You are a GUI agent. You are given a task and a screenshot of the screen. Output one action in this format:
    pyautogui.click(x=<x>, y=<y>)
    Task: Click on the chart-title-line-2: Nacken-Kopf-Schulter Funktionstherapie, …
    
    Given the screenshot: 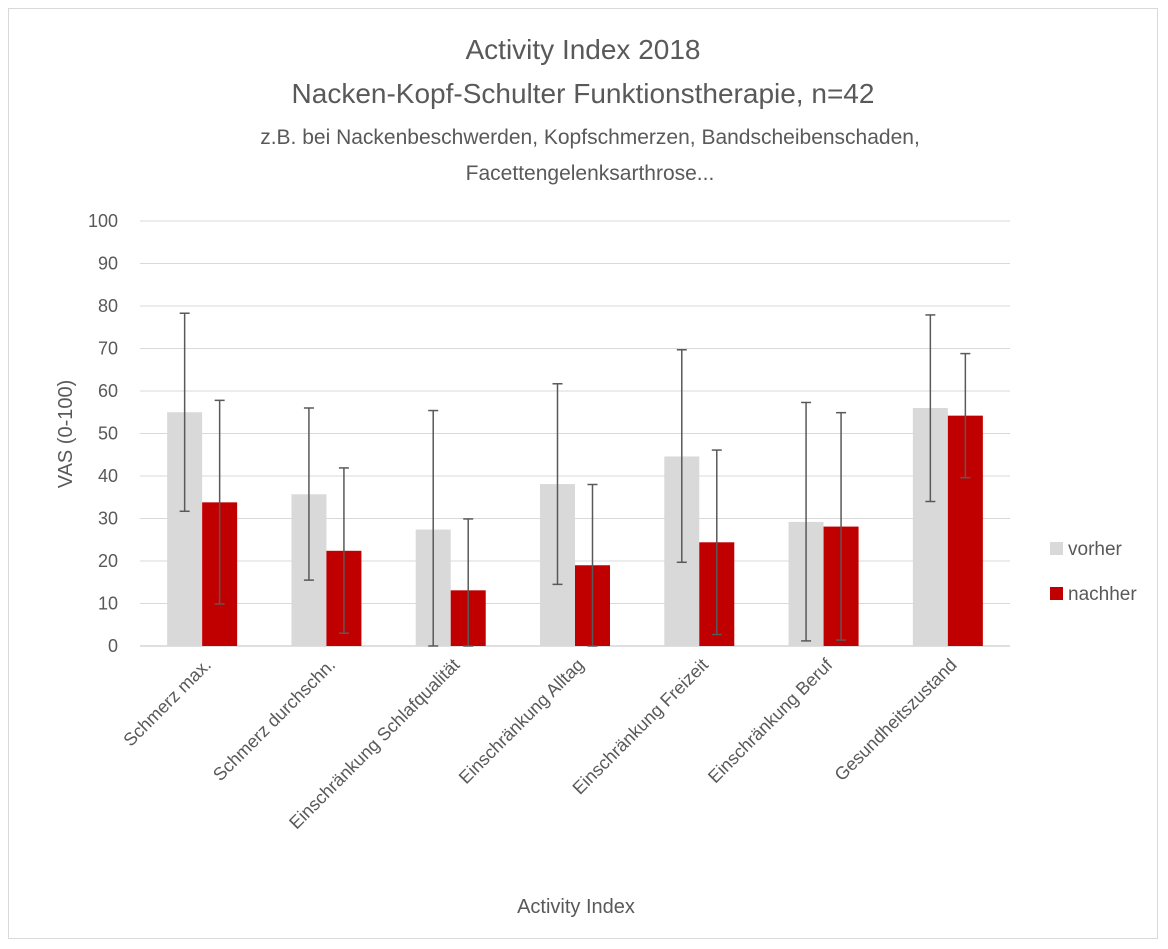 What is the action you would take?
    pyautogui.click(x=583, y=93)
    